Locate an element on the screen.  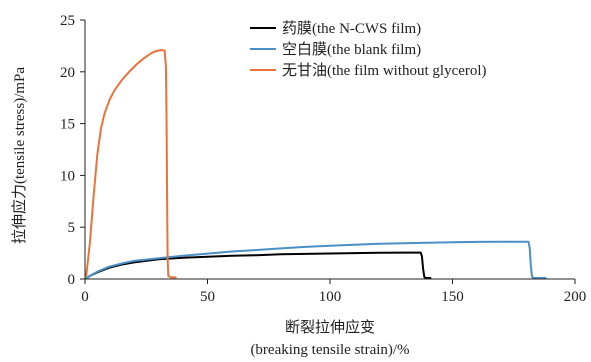
legend-label-2: 空白膜(the blank film) is located at coordinates (351, 49).